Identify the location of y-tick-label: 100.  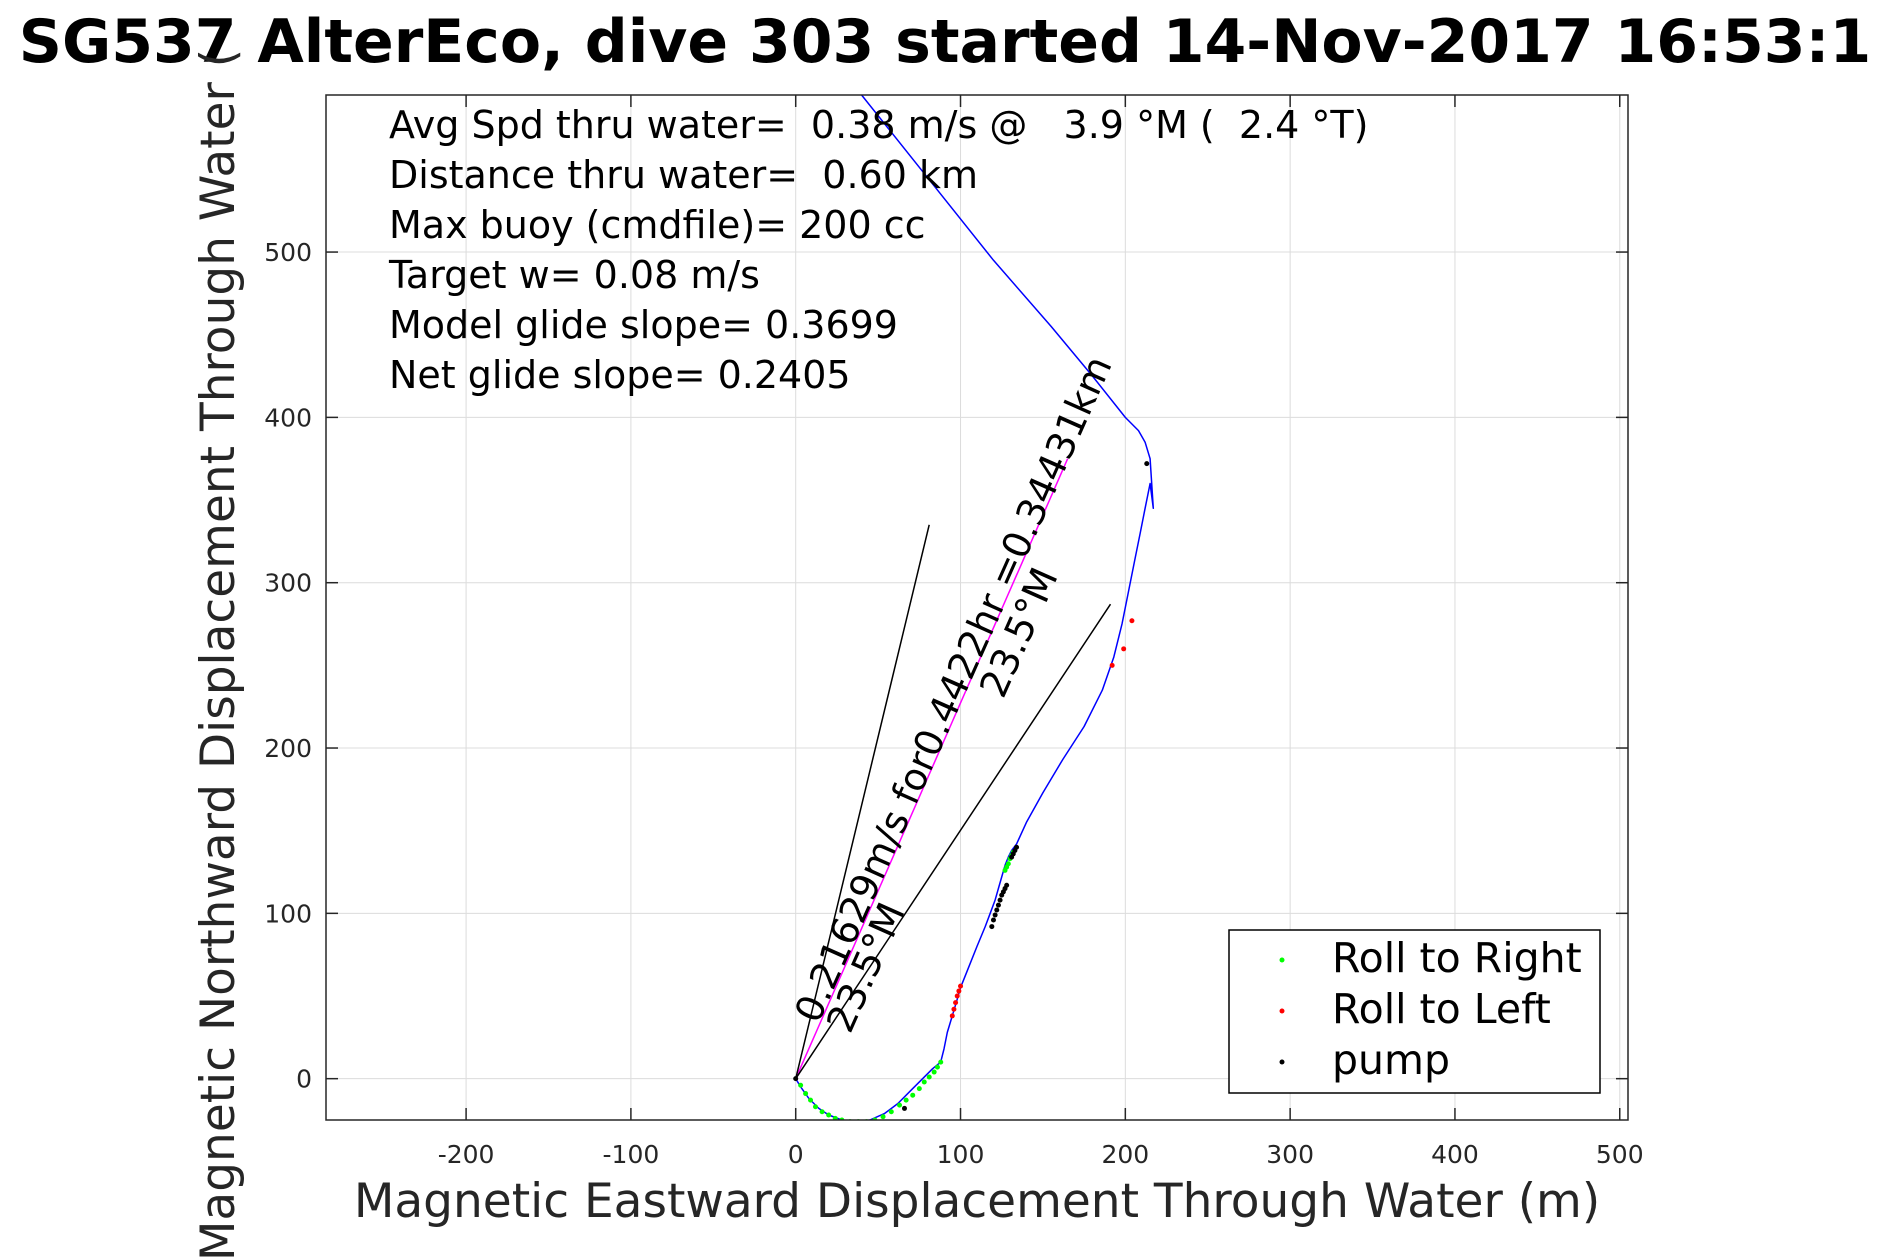
(288, 913).